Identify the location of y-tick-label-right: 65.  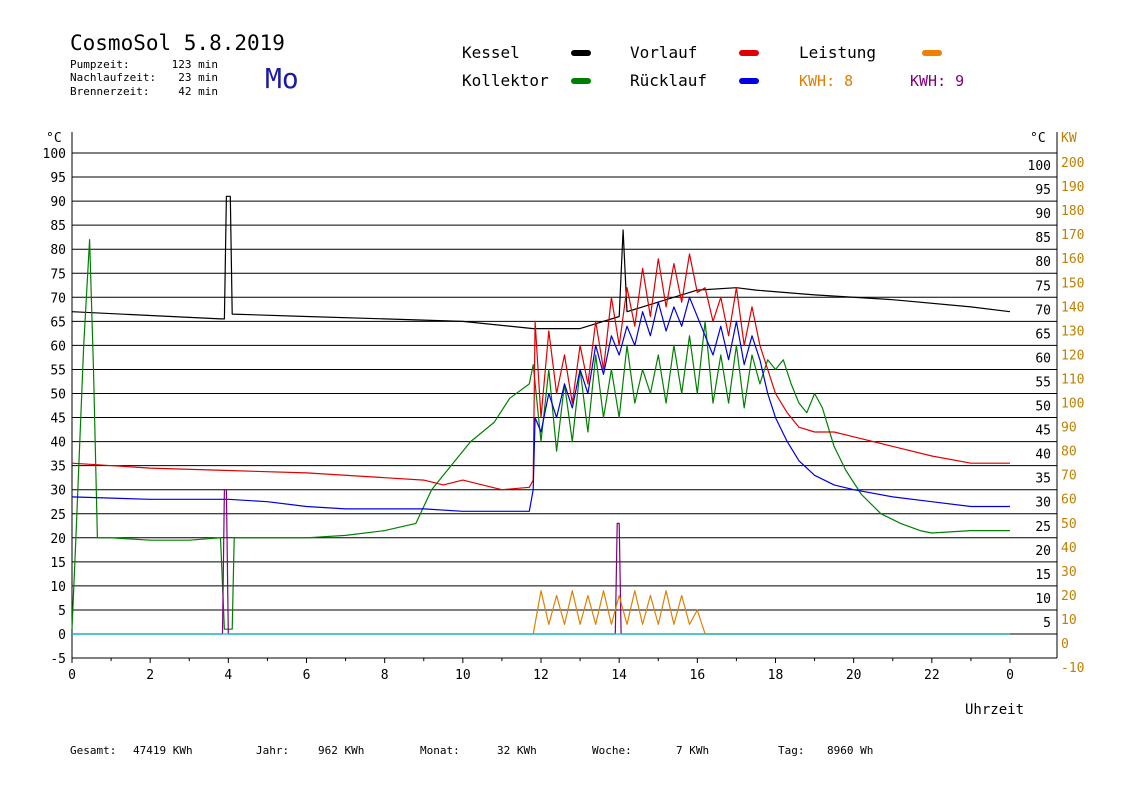
(1043, 334).